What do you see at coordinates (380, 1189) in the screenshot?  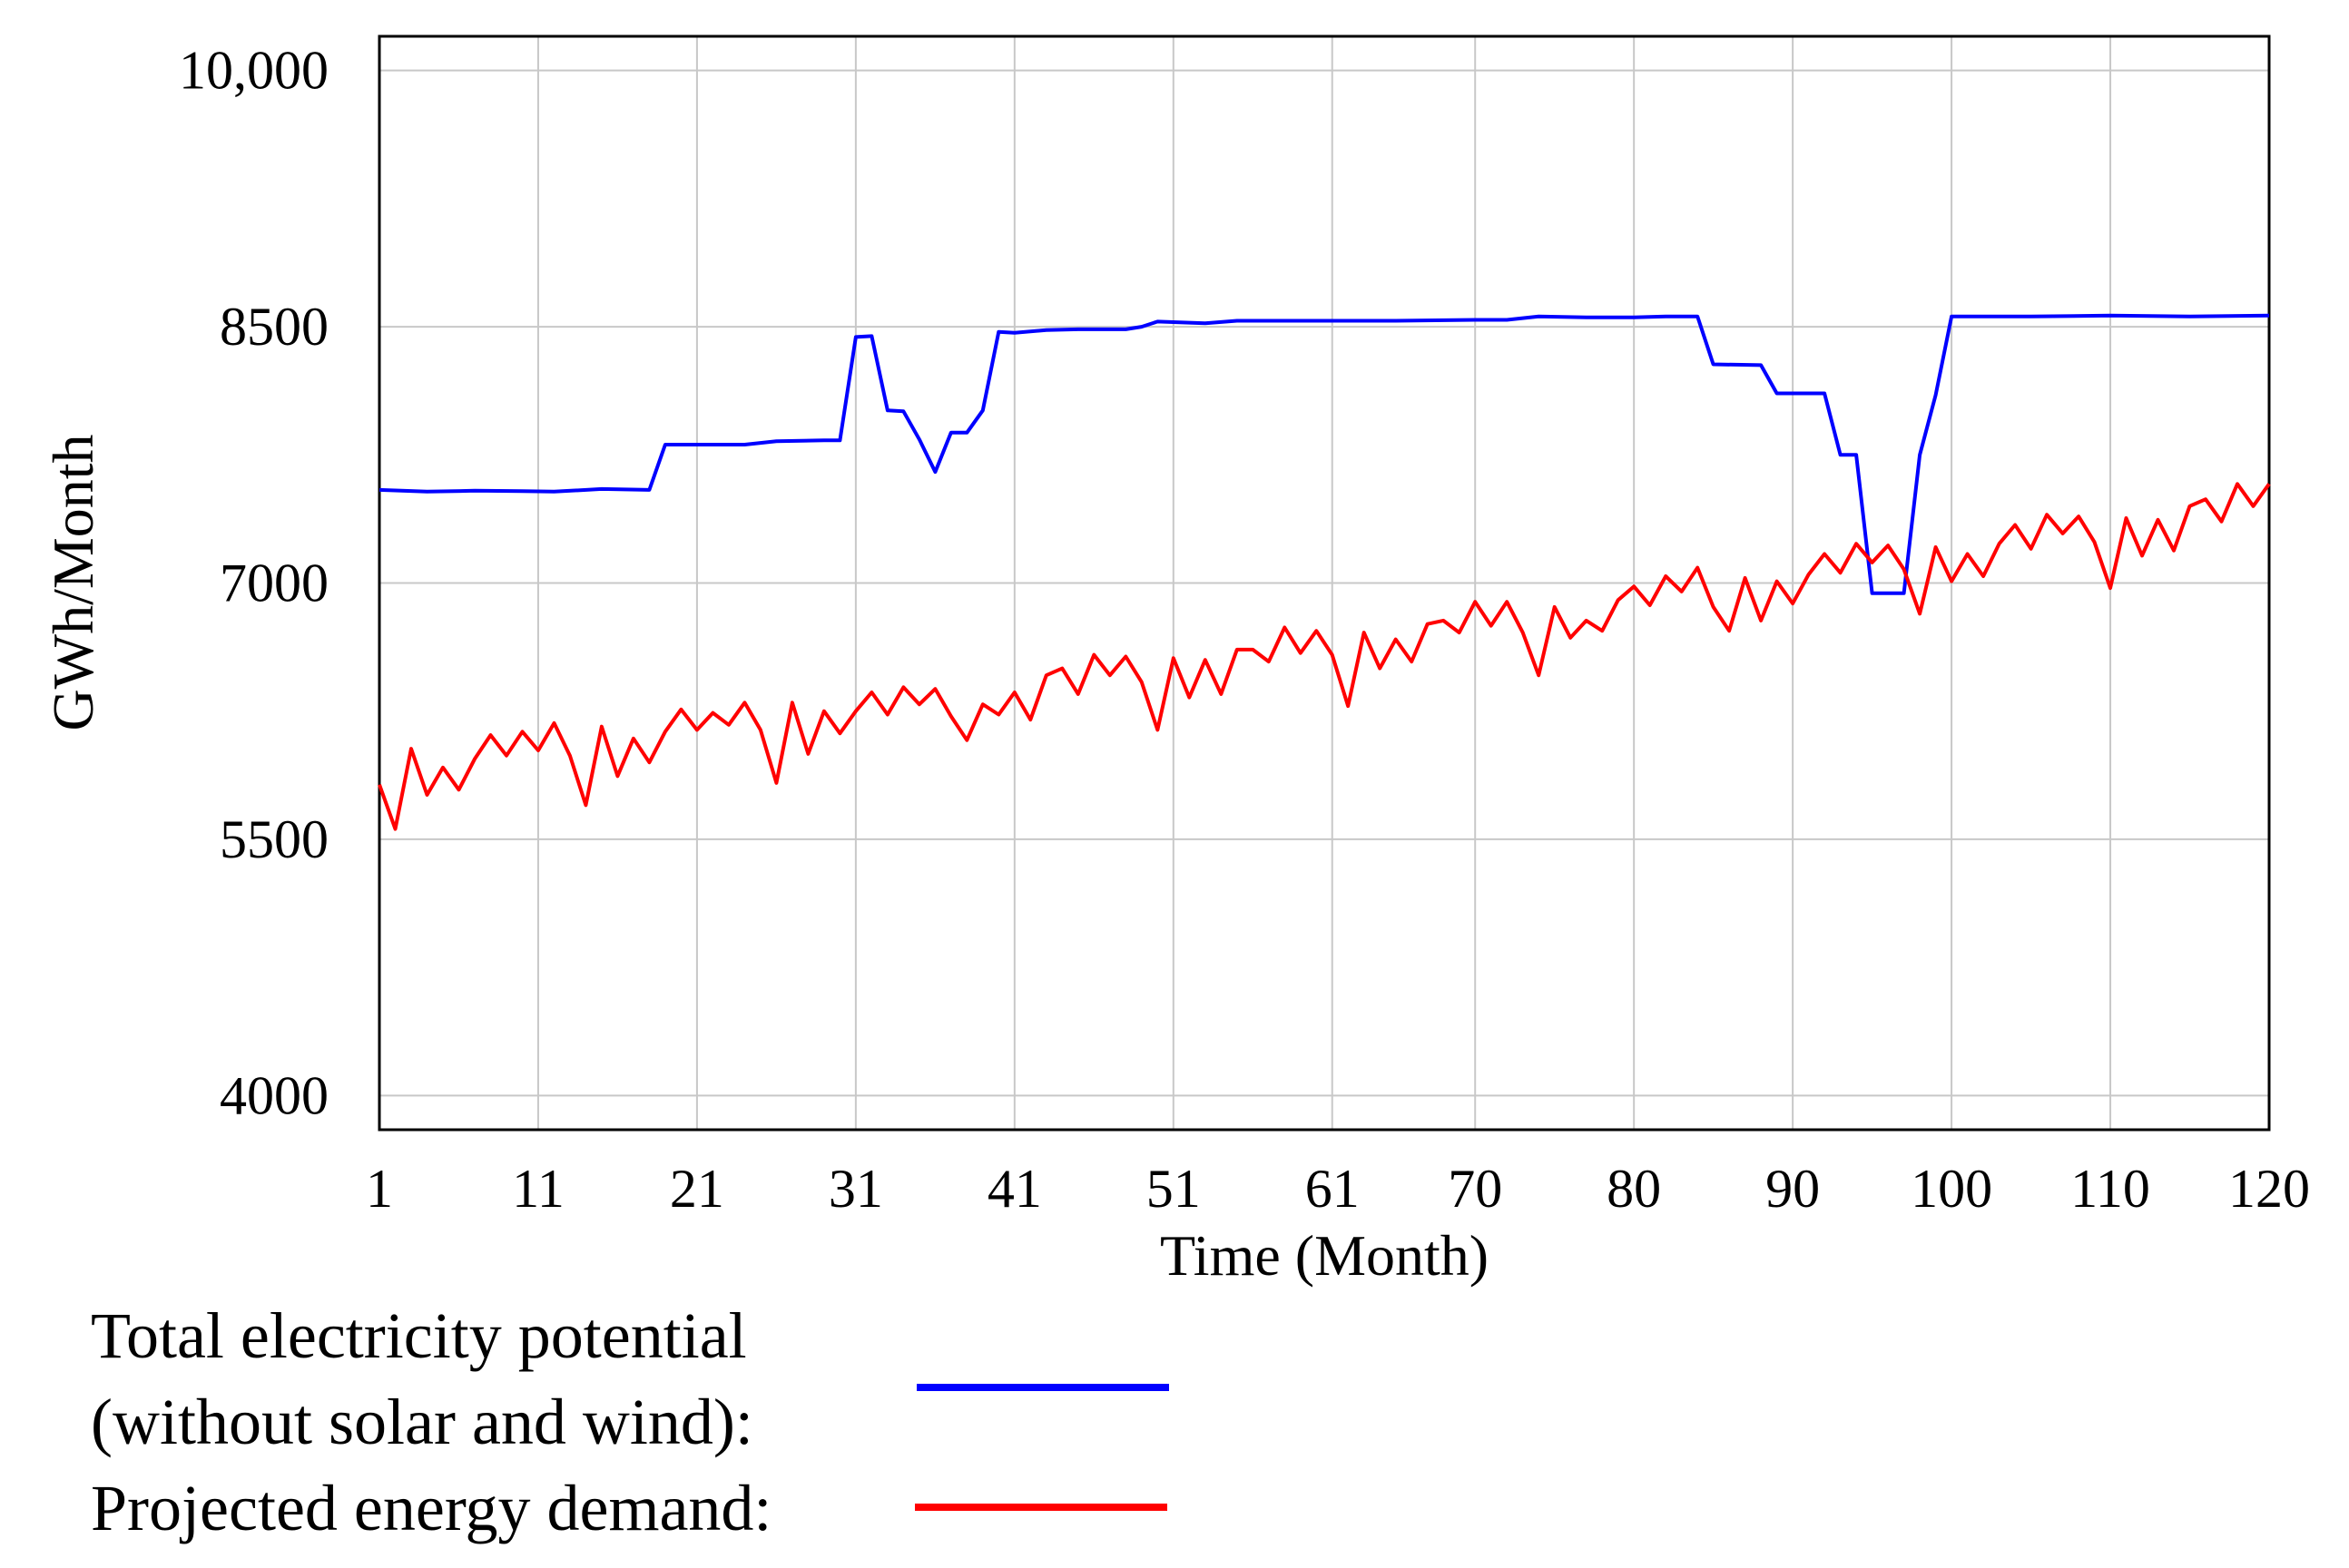 I see `x-tick-label-1: 1` at bounding box center [380, 1189].